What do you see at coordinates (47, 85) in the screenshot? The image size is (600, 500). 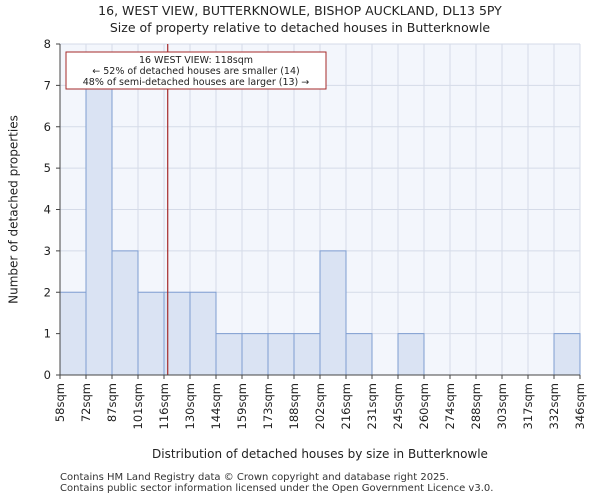 I see `y-tick-label: 7` at bounding box center [47, 85].